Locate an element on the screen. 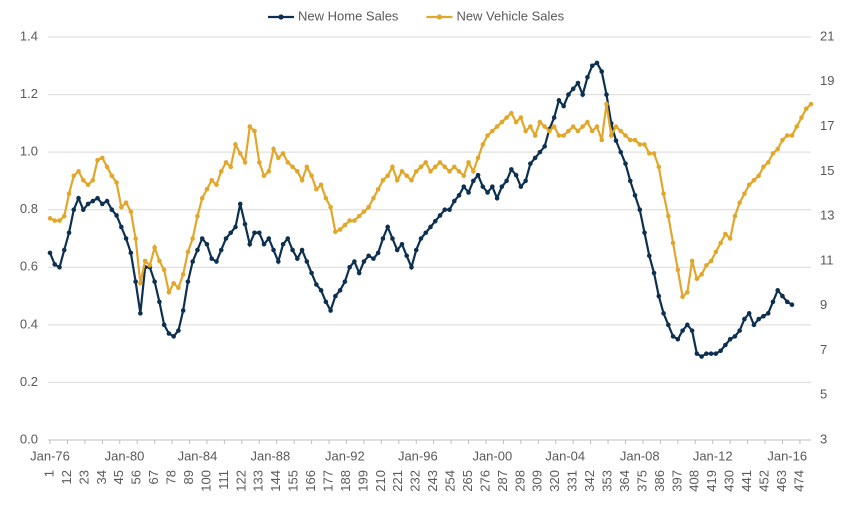 This screenshot has width=850, height=510. x-tick-label: 243 is located at coordinates (432, 481).